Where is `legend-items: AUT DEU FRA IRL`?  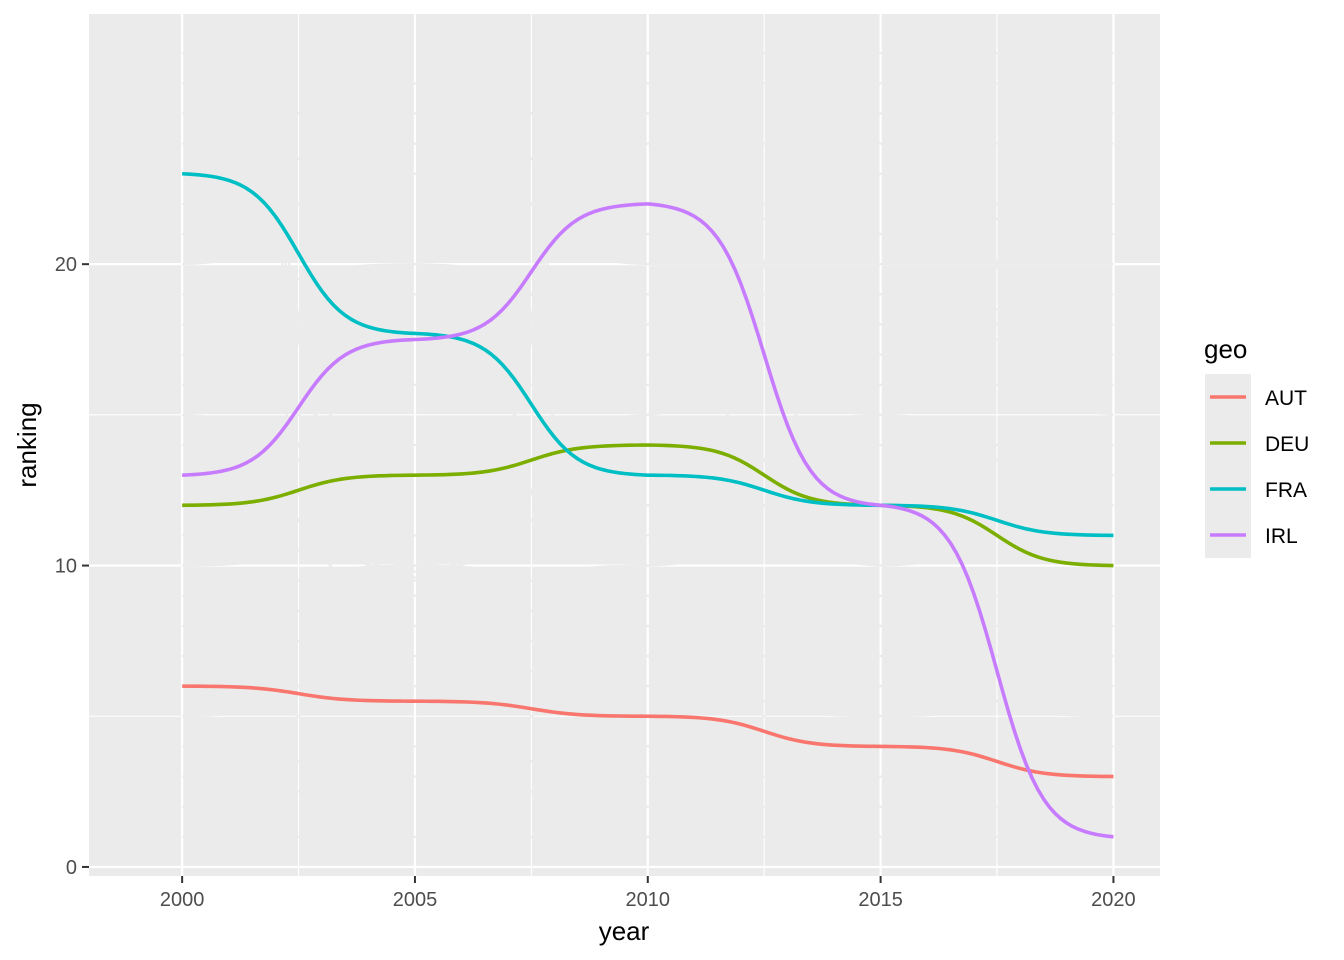
legend-items: AUT DEU FRA IRL is located at coordinates (1257, 466).